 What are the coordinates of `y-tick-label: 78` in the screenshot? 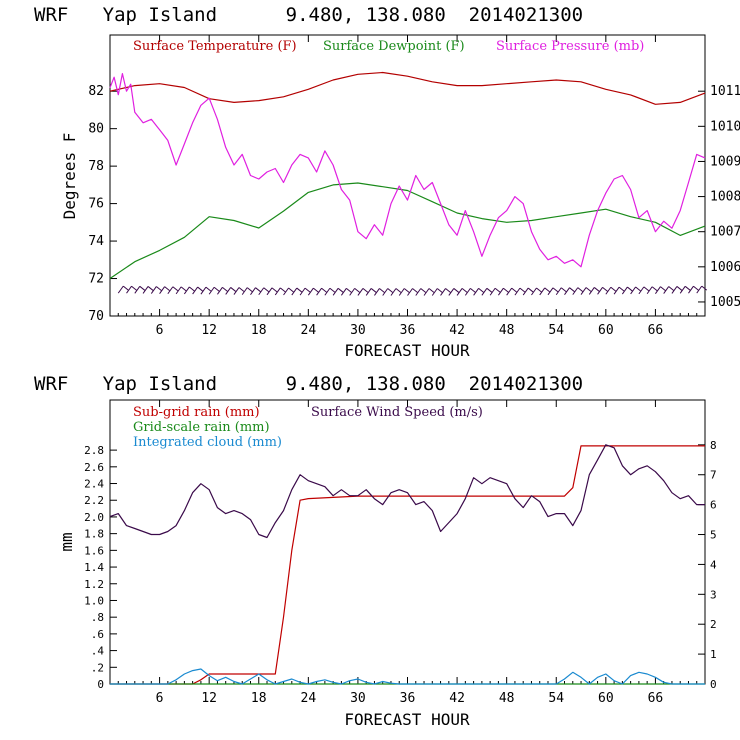 It's located at (96, 166).